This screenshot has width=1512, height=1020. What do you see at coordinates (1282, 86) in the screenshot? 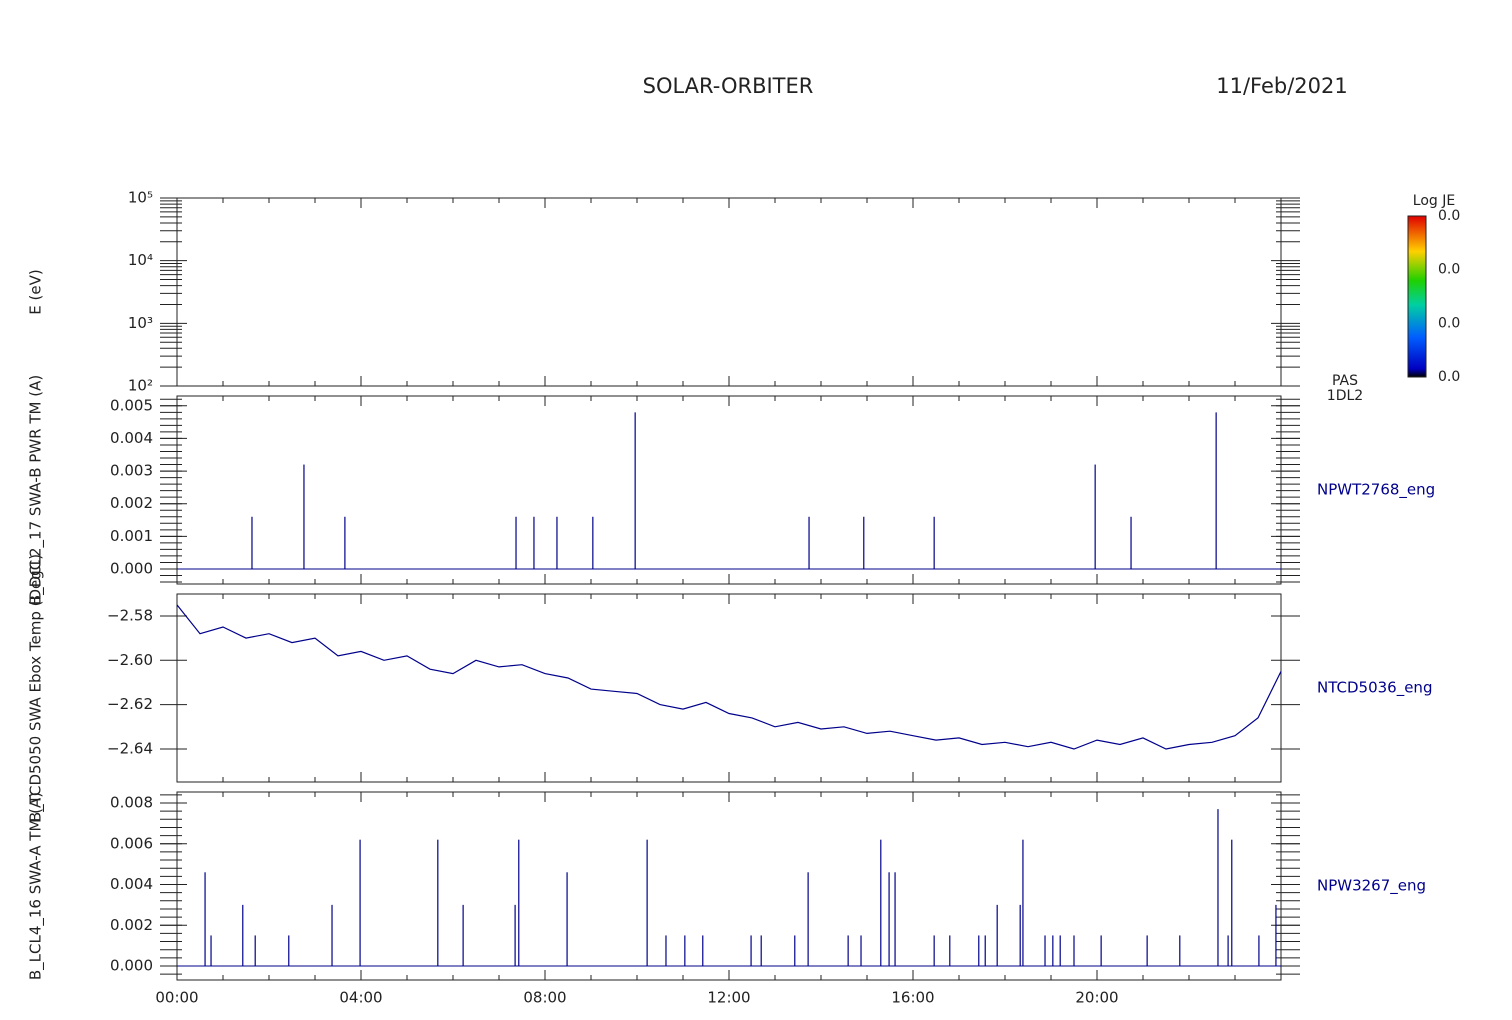
I see `date: 11/Feb/2021` at bounding box center [1282, 86].